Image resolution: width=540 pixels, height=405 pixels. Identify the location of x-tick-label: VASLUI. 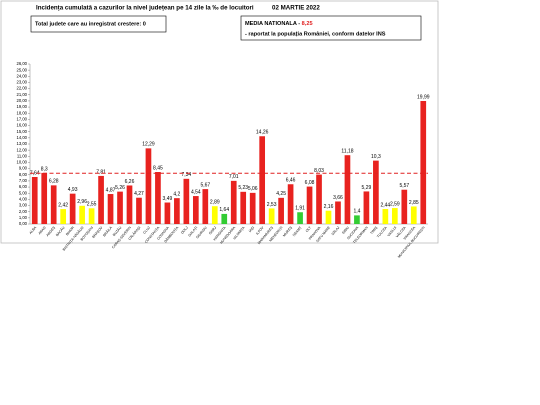
(392, 232).